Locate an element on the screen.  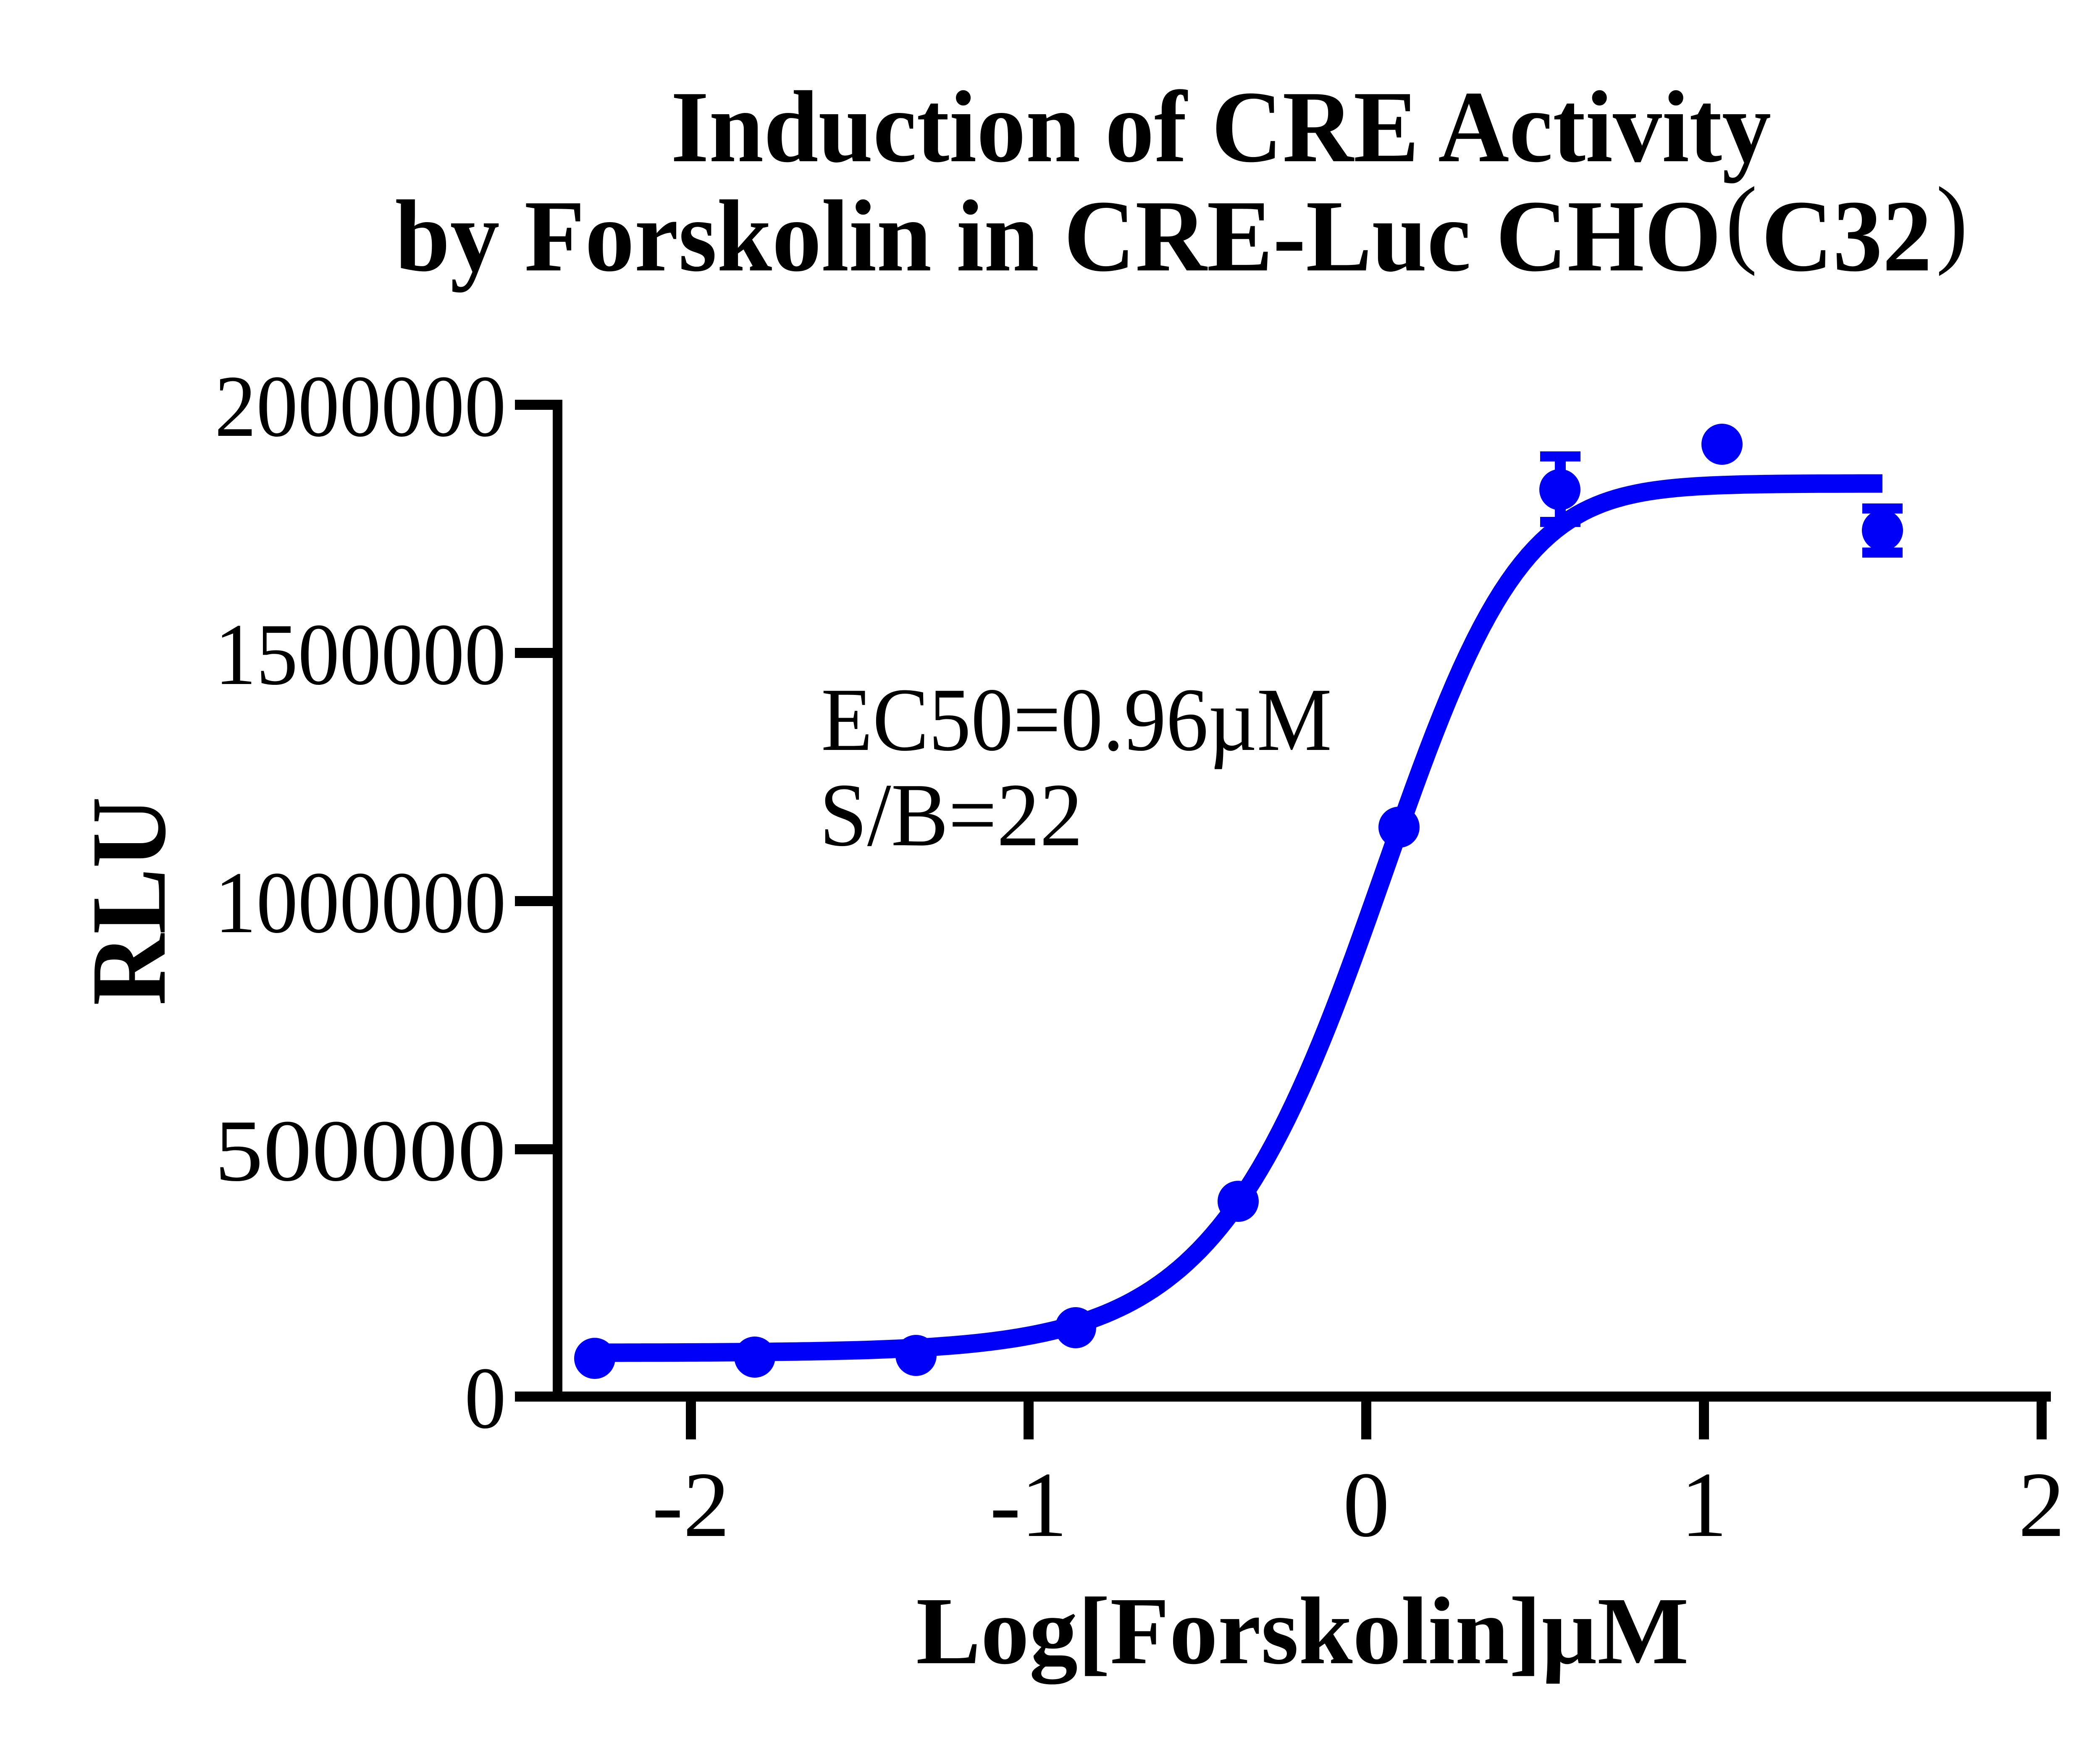
svg-text: -1 is located at coordinates (1029, 1505).